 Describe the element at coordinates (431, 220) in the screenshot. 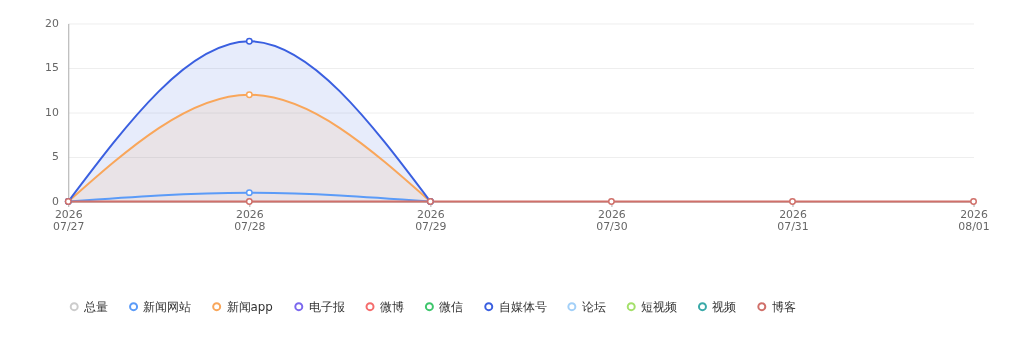

I see `x-tick-label: 2026 07/29` at that location.